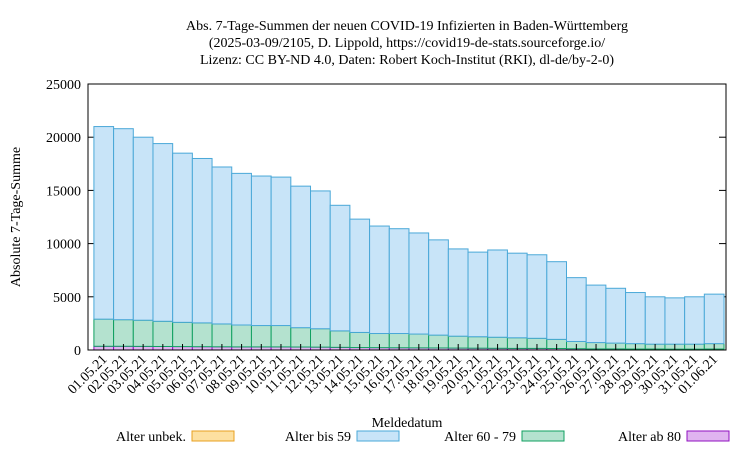  Describe the element at coordinates (77, 351) in the screenshot. I see `y-tick-label: 0` at that location.